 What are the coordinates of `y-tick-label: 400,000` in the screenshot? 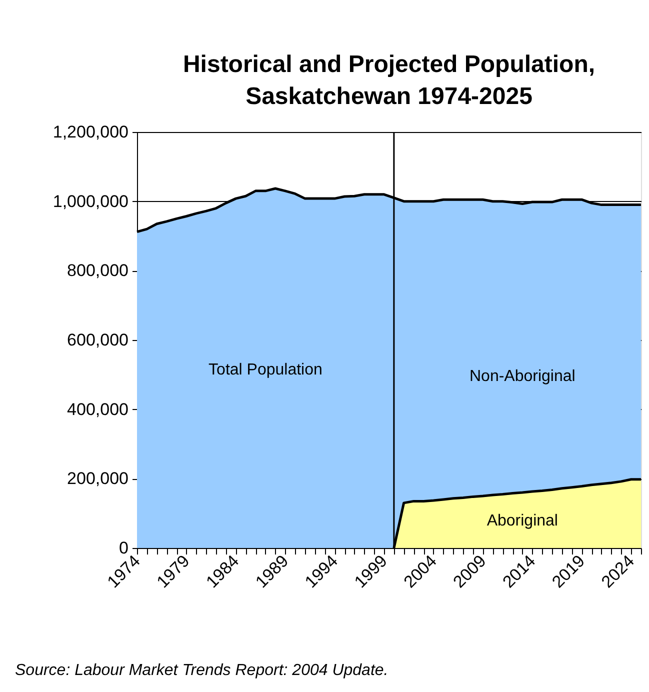 It's located at (97, 409).